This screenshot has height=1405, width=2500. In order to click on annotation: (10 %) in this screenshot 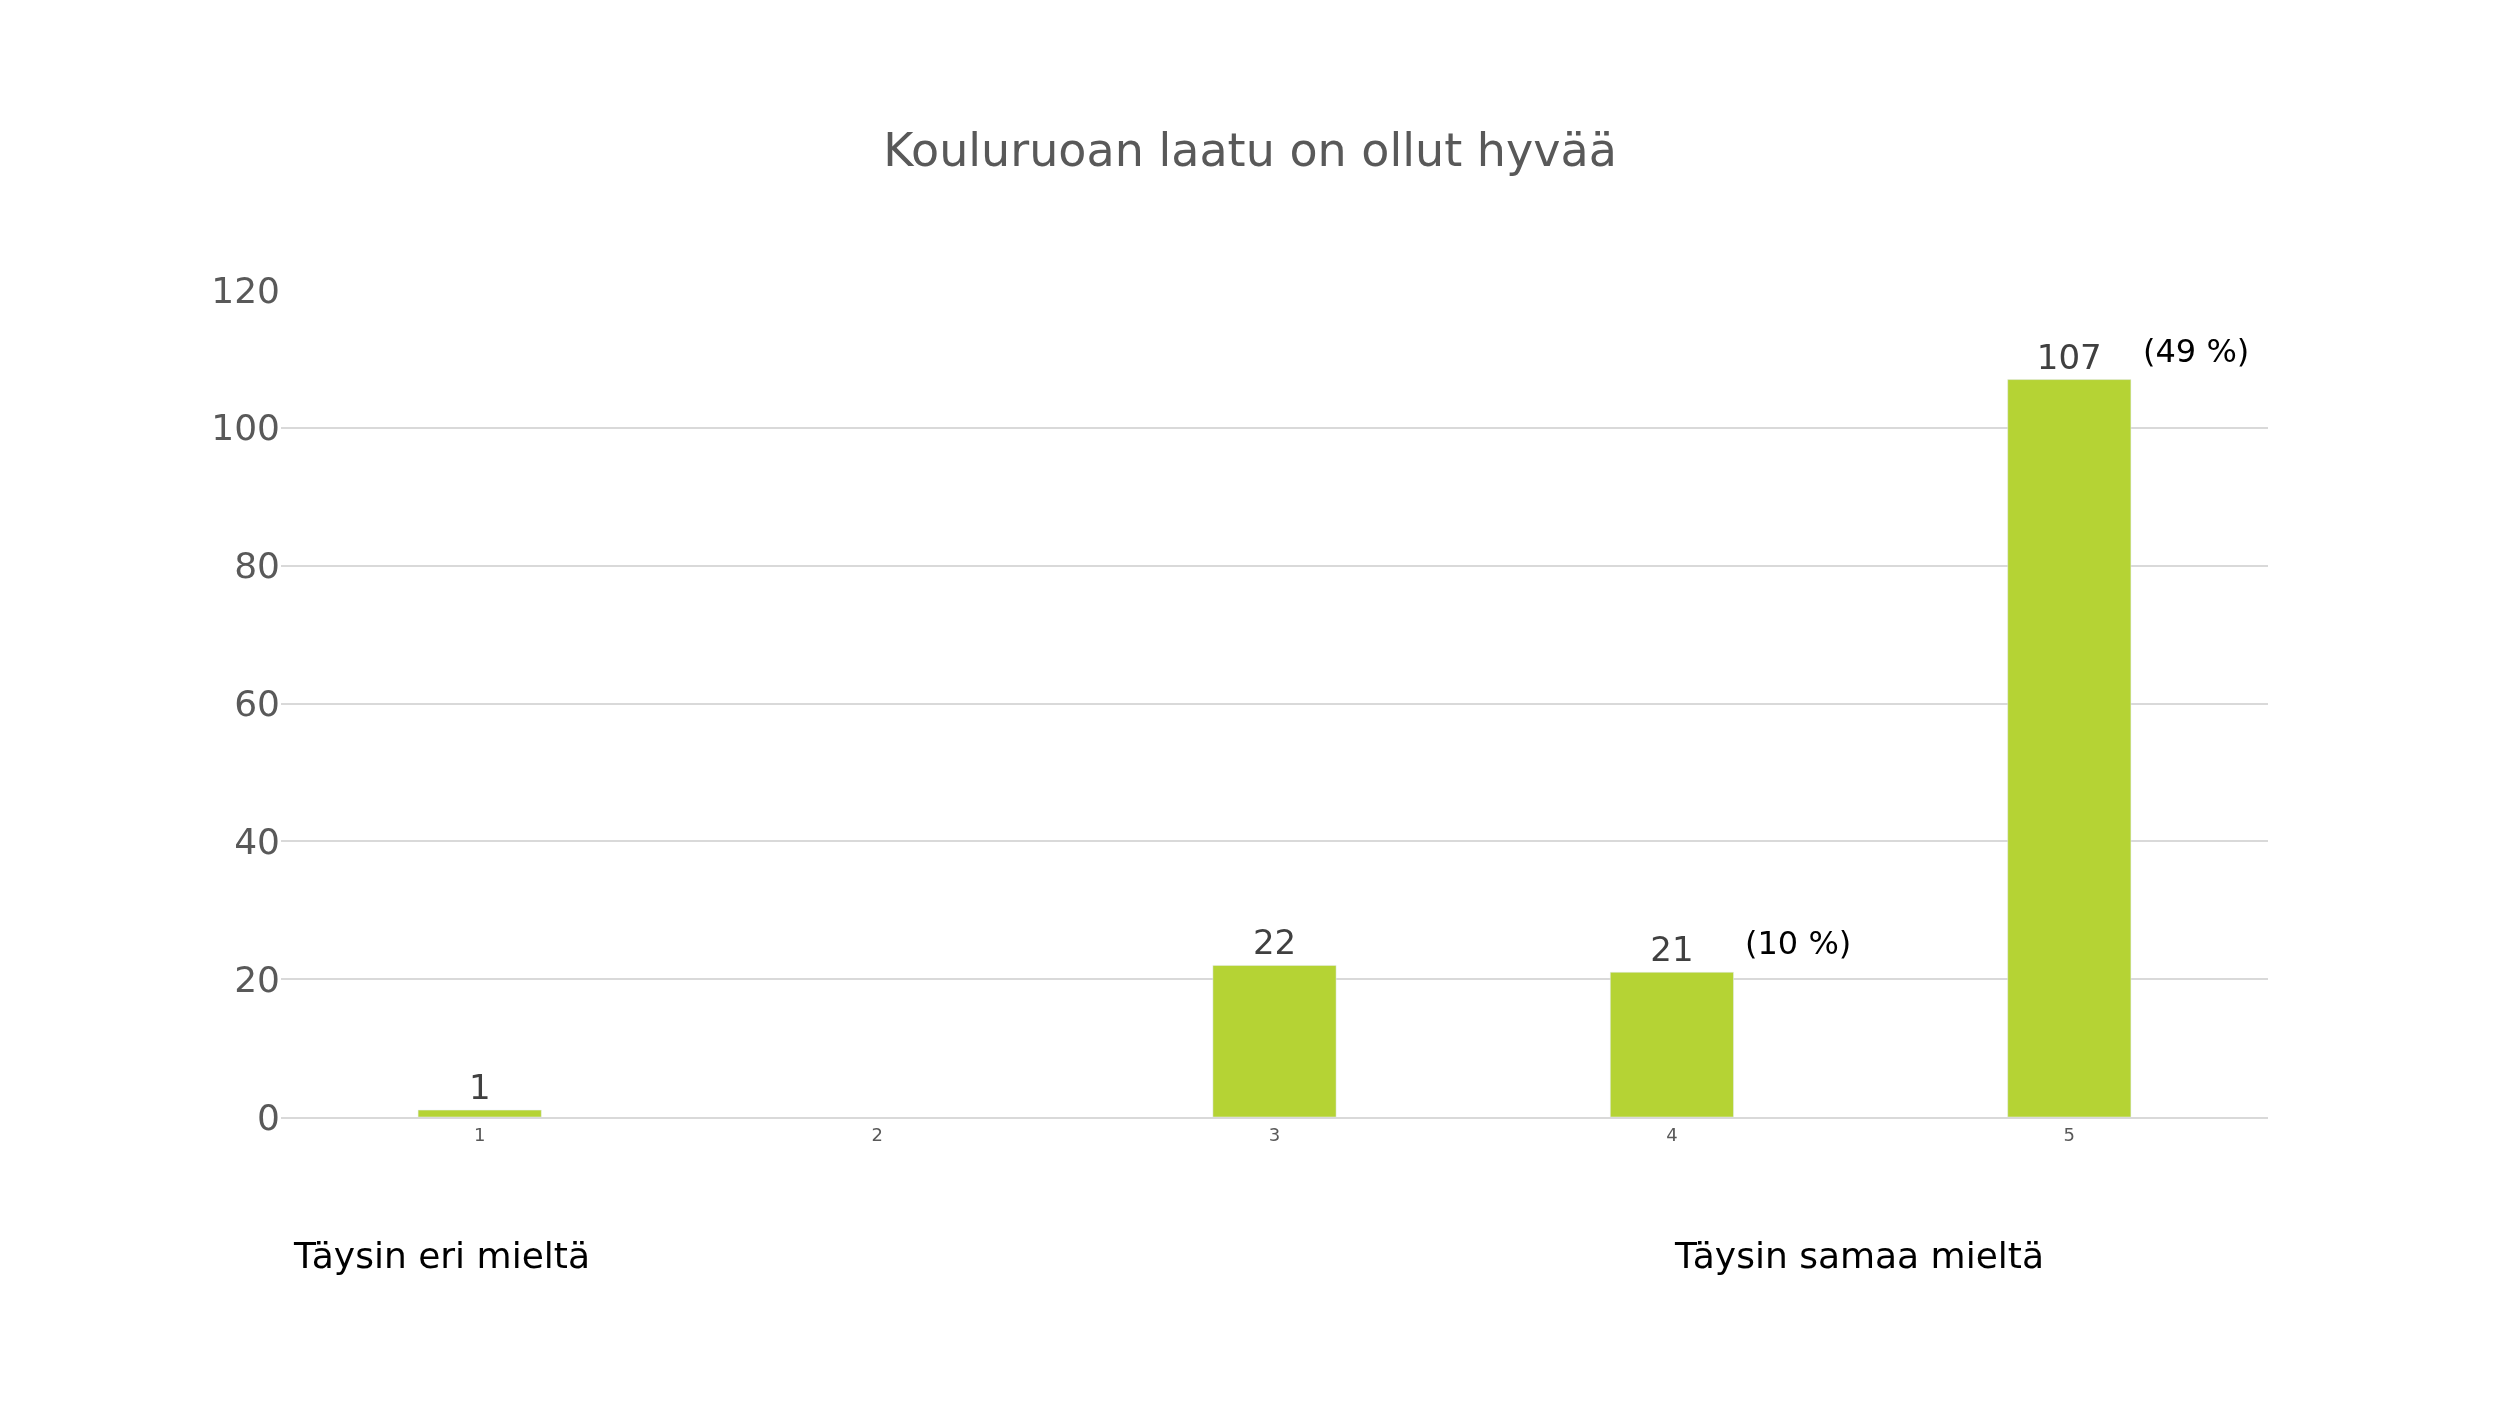, I will do `click(1798, 943)`.